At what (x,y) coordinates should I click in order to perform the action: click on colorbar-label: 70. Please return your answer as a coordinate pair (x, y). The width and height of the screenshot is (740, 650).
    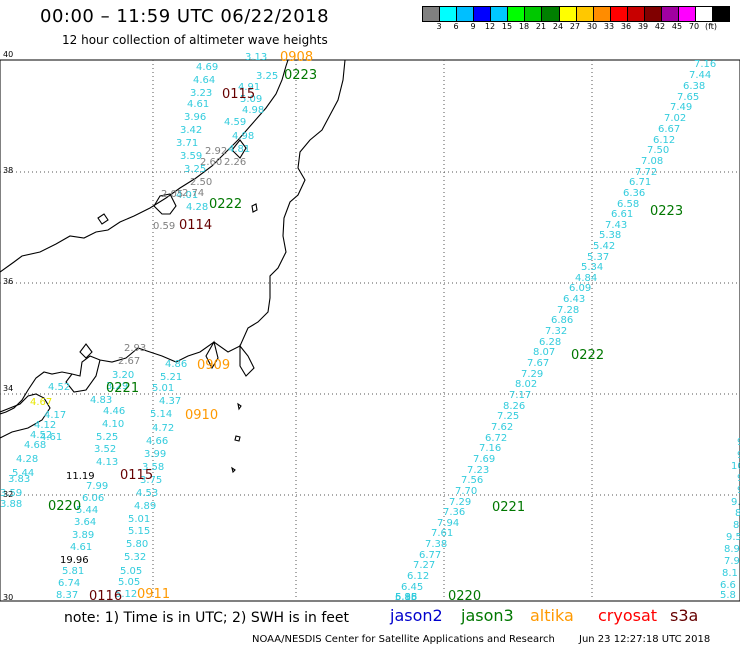
    Looking at the image, I should click on (694, 26).